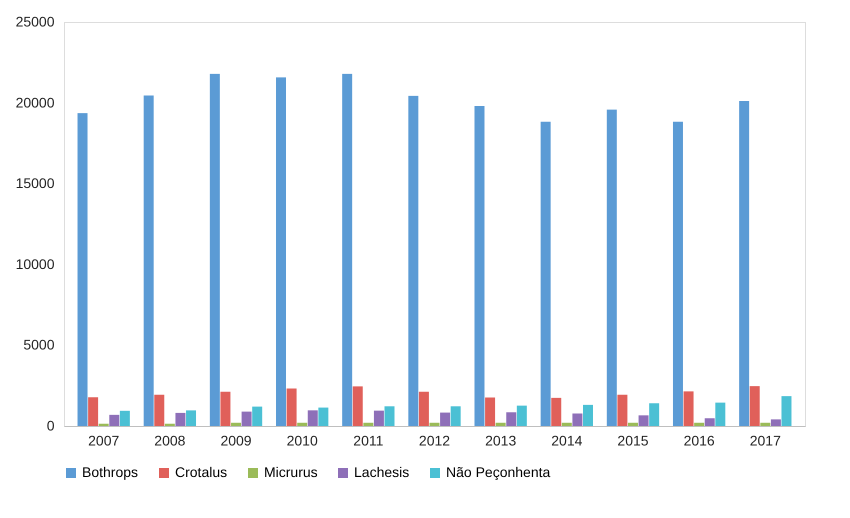  What do you see at coordinates (766, 440) in the screenshot?
I see `x-tick-label: 2017` at bounding box center [766, 440].